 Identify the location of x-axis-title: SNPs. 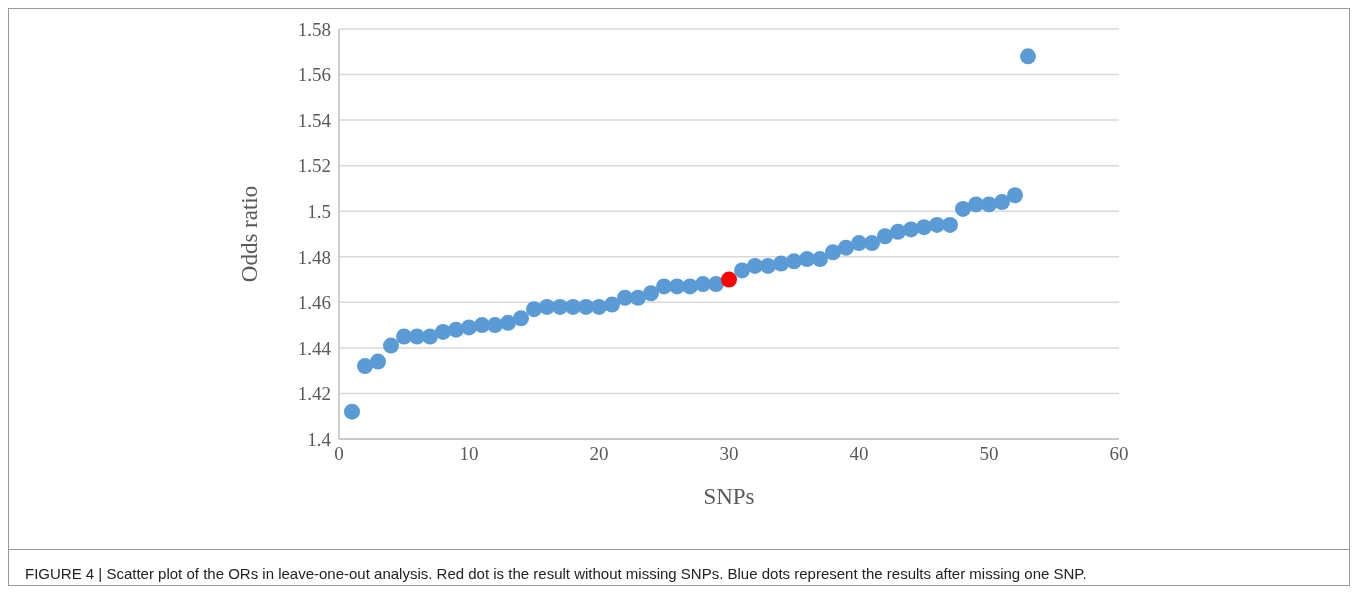
(729, 496).